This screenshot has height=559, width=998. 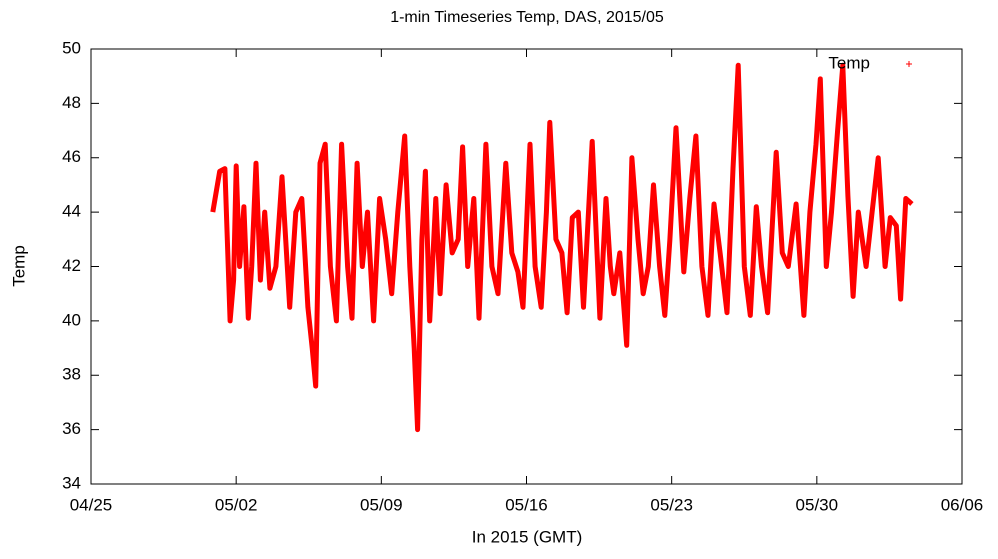 I want to click on x-axis-label: In 2015 (GMT), so click(x=527, y=536).